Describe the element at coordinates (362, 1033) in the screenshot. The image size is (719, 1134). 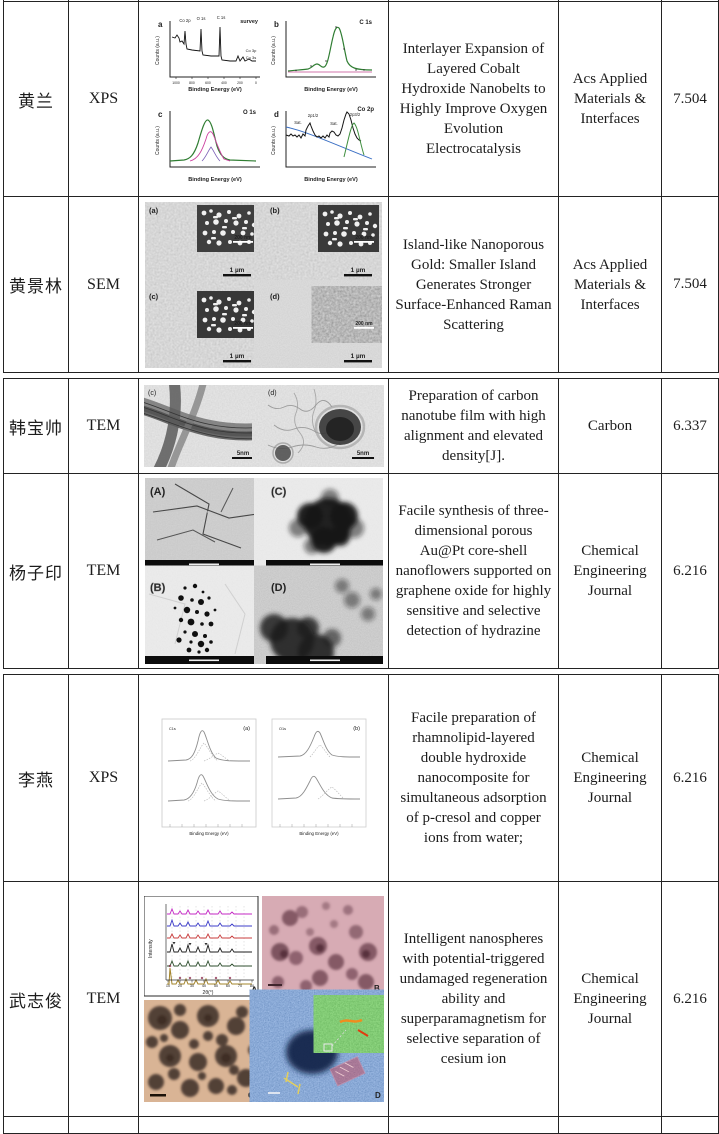
I see `red-streak` at that location.